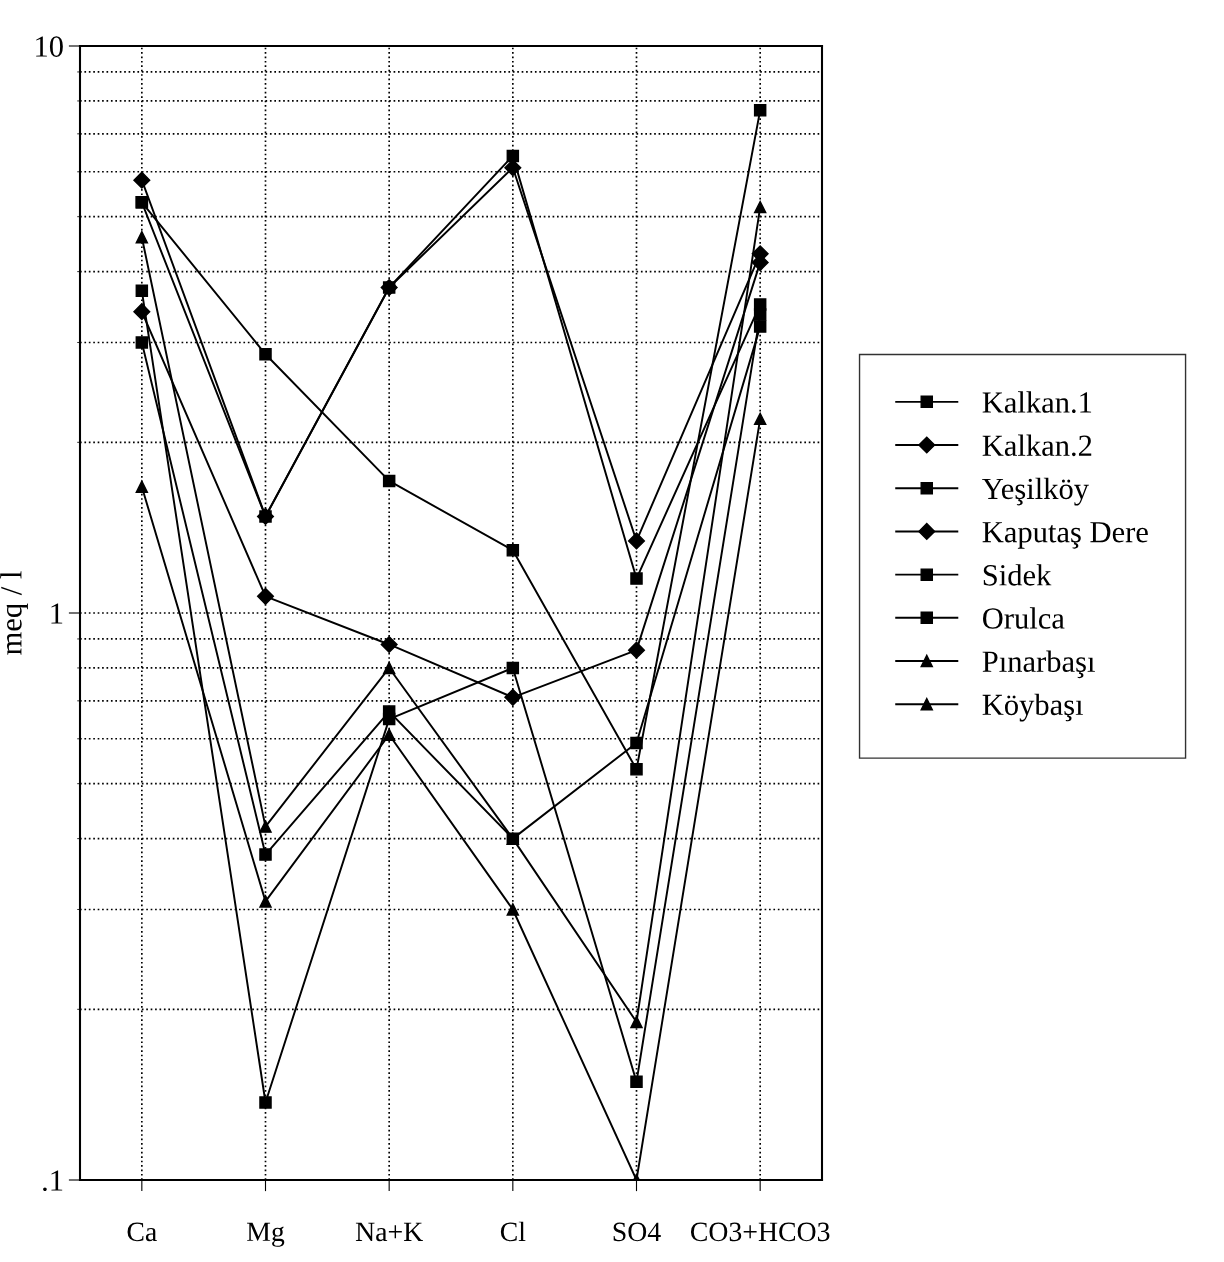 The width and height of the screenshot is (1224, 1262). What do you see at coordinates (1037, 402) in the screenshot?
I see `legend-label: Kalkan.1` at bounding box center [1037, 402].